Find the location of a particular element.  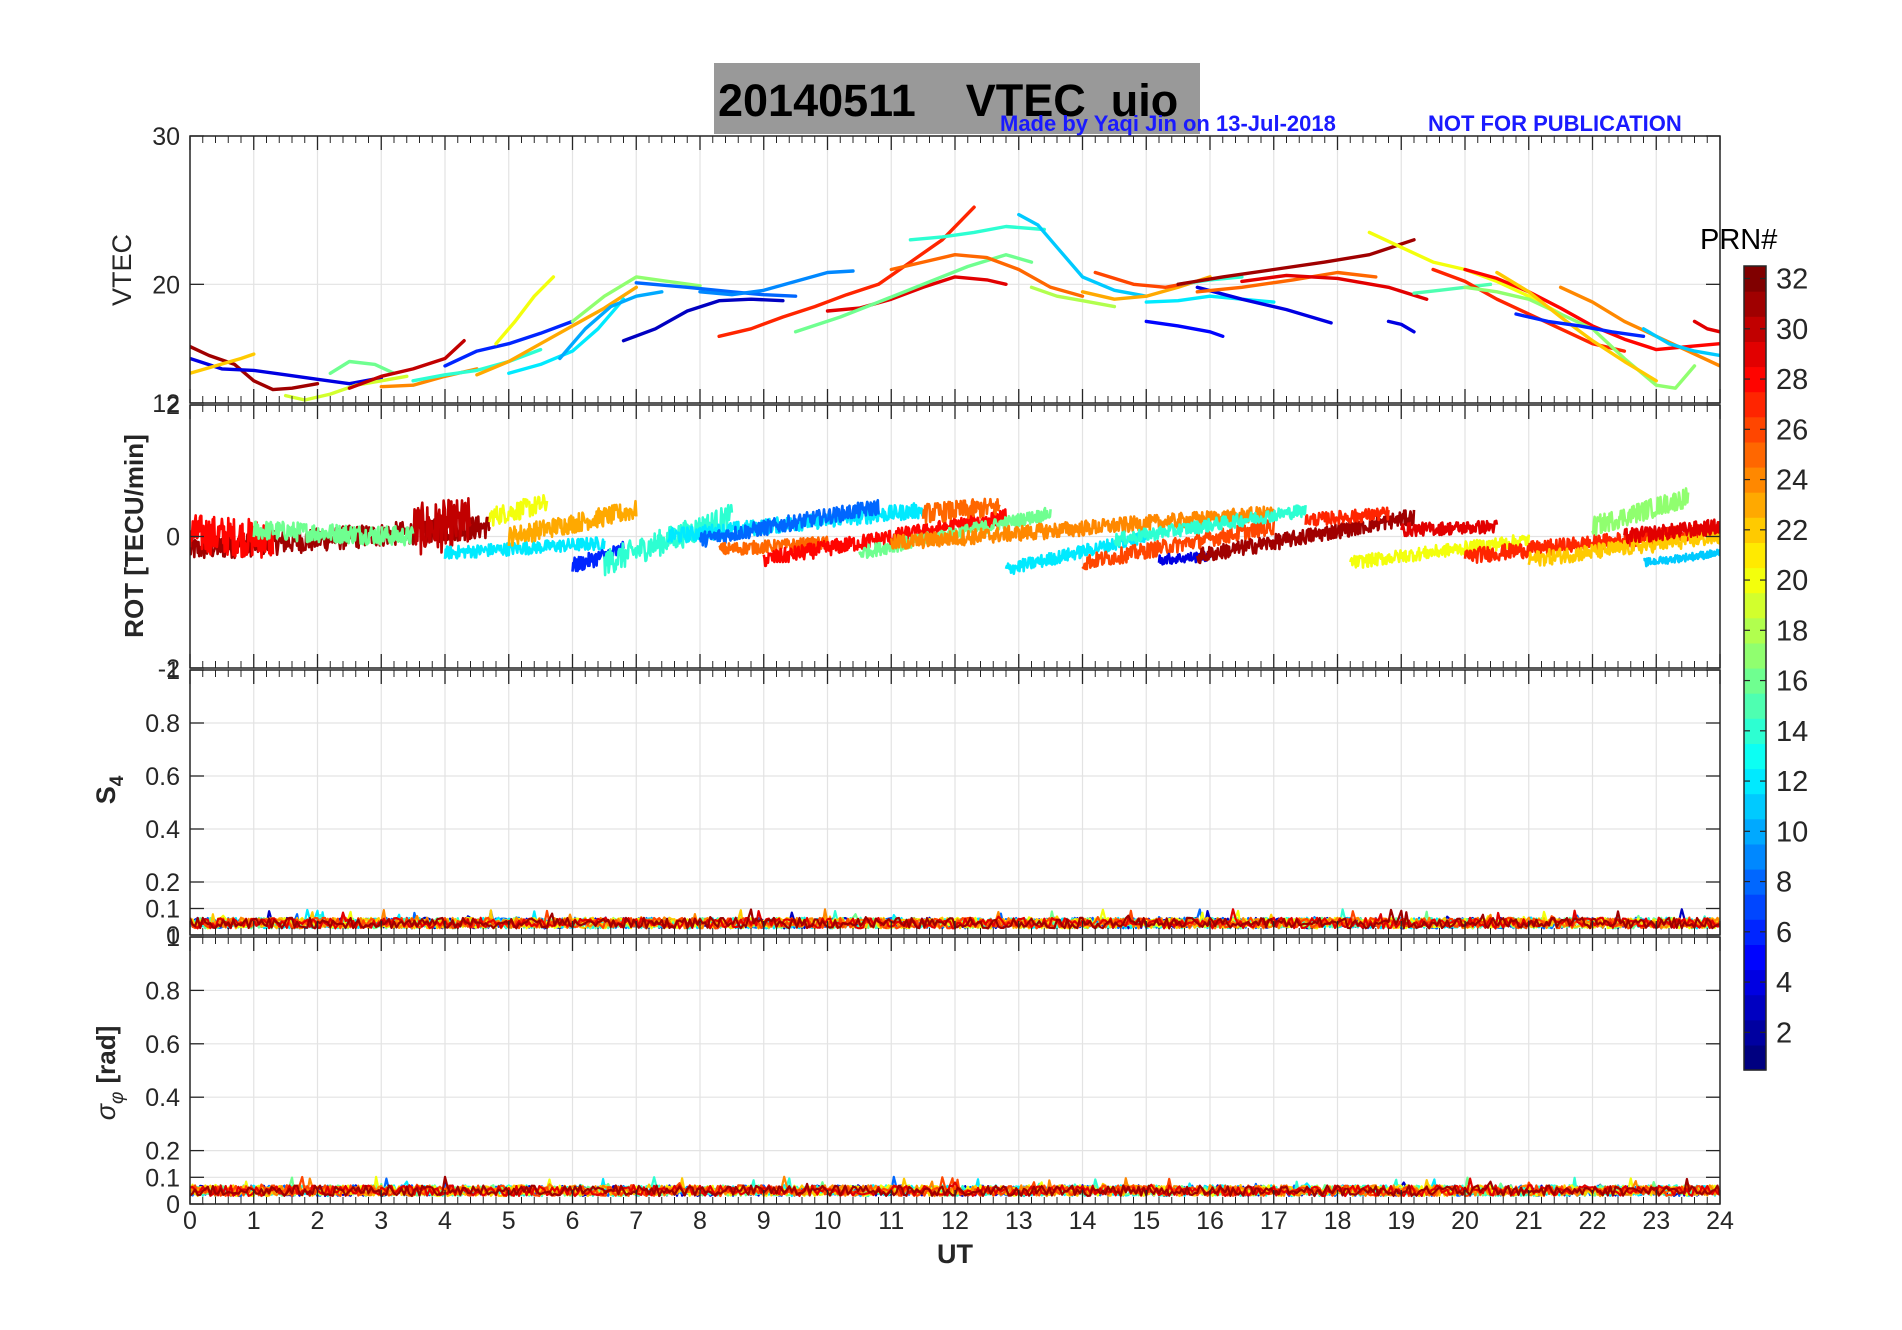

x-tick-label: 3 is located at coordinates (381, 1221).